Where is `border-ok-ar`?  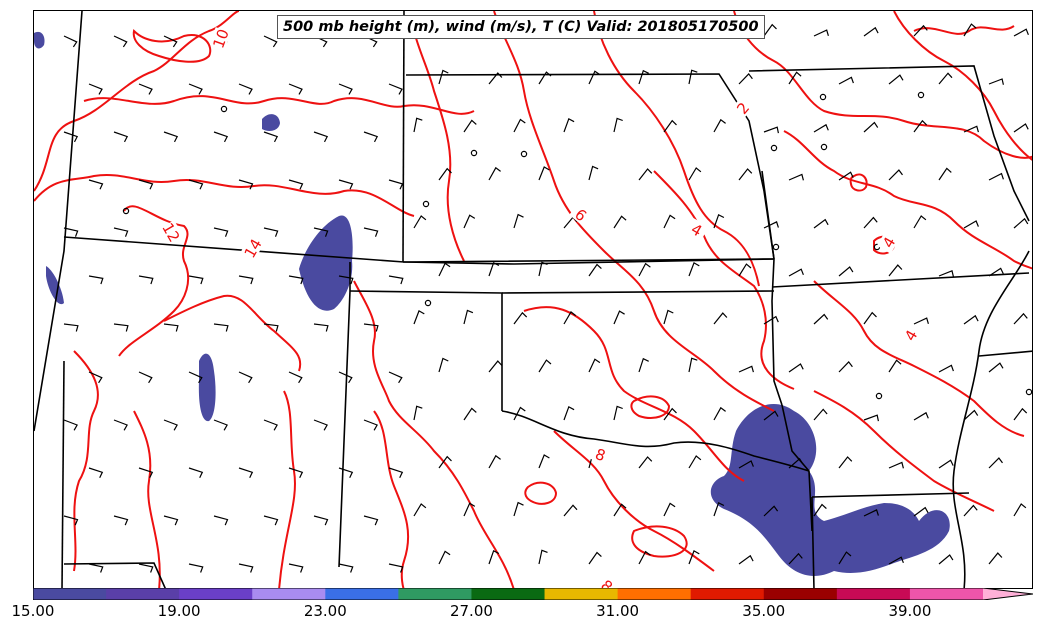 border-ok-ar is located at coordinates (797, 468).